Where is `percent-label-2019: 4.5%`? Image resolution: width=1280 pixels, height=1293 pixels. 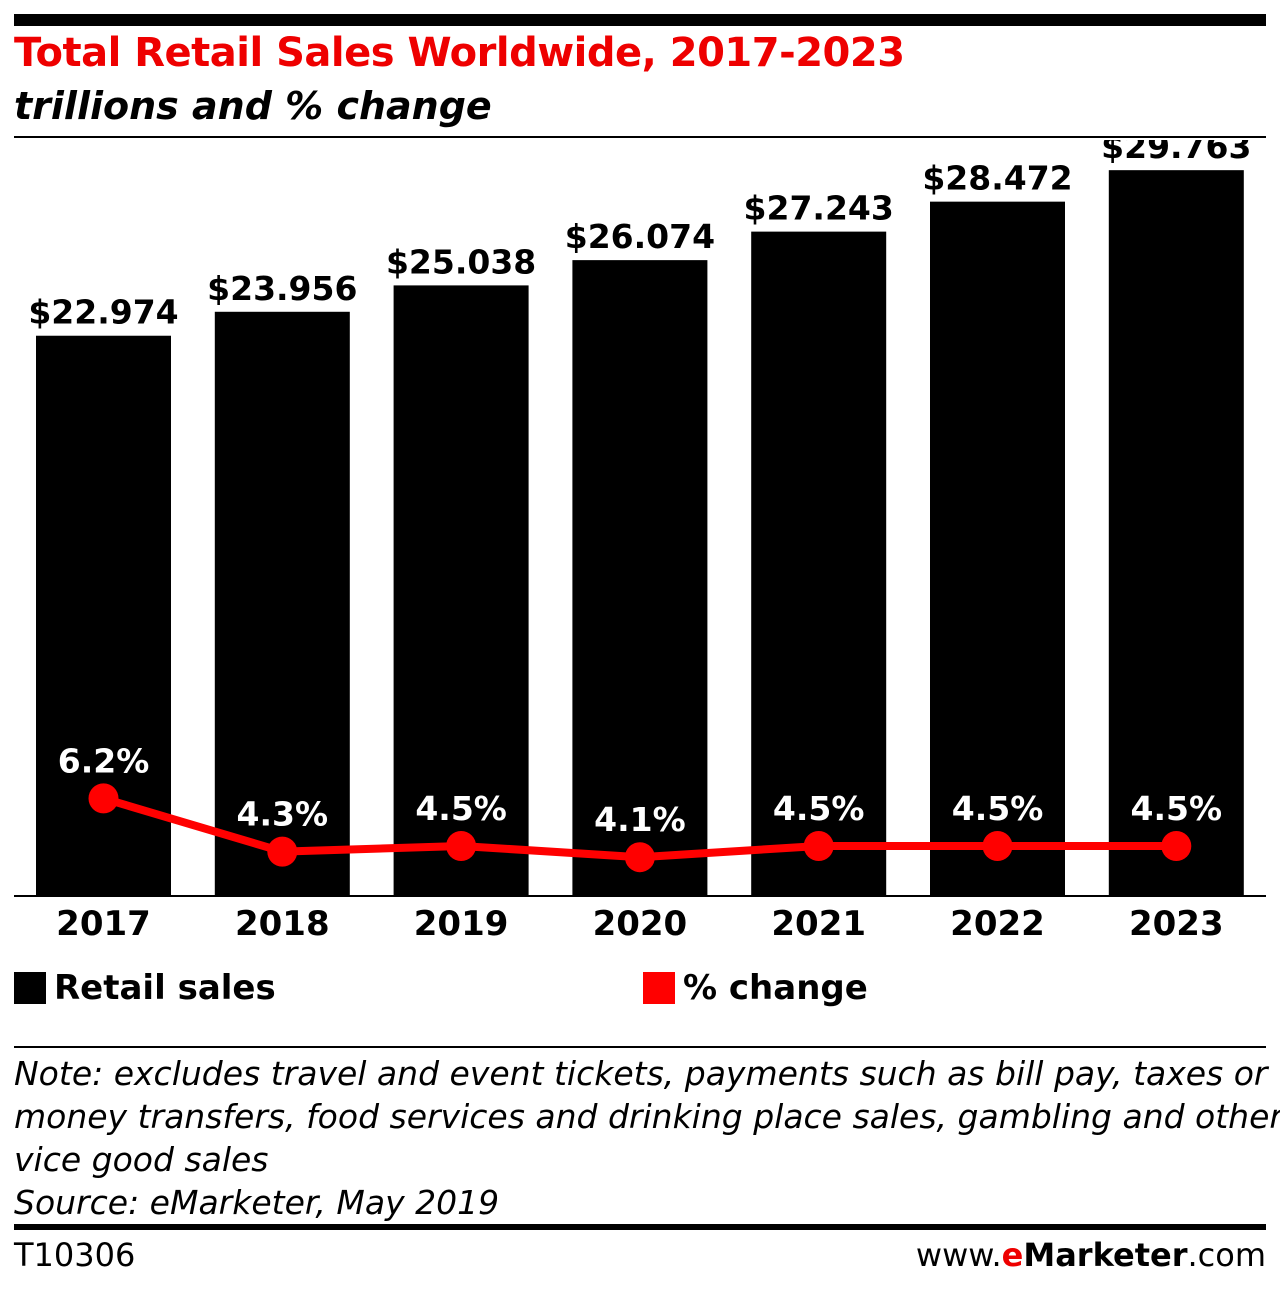
percent-label-2019: 4.5% is located at coordinates (461, 808).